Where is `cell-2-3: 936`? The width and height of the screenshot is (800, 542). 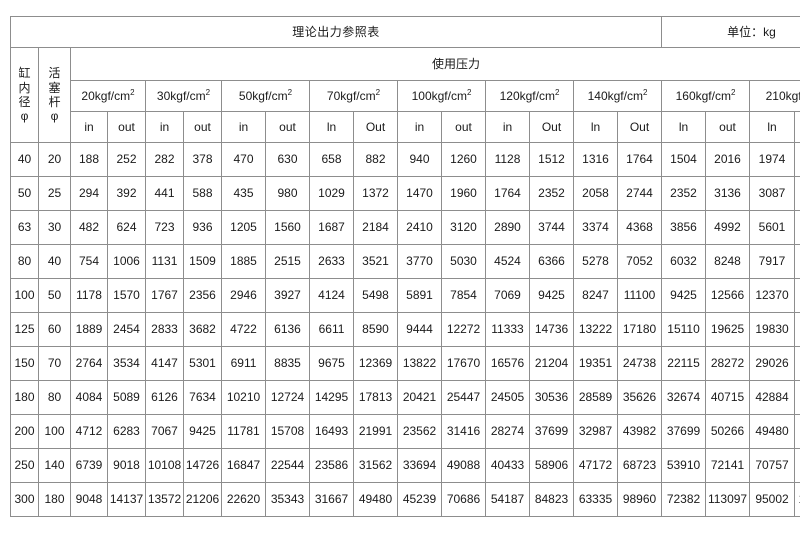
cell-2-3: 936 is located at coordinates (202, 227).